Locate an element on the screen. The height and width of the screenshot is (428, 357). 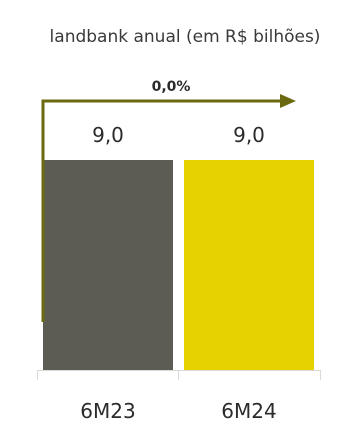
x-axis: 6M23 6M24 is located at coordinates (179, 396).